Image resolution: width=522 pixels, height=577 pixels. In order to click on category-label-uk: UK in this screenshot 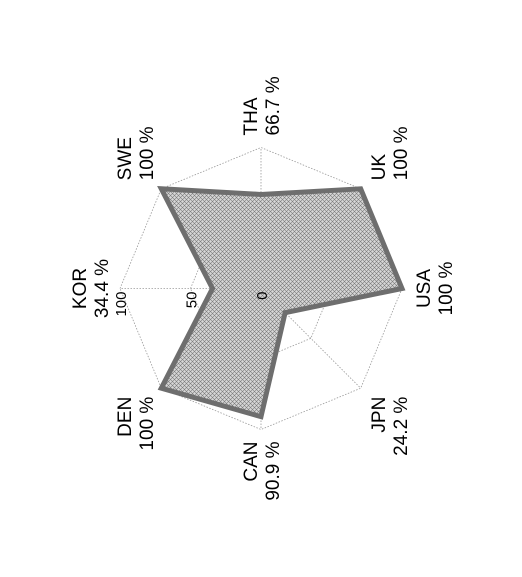, I will do `click(379, 167)`.